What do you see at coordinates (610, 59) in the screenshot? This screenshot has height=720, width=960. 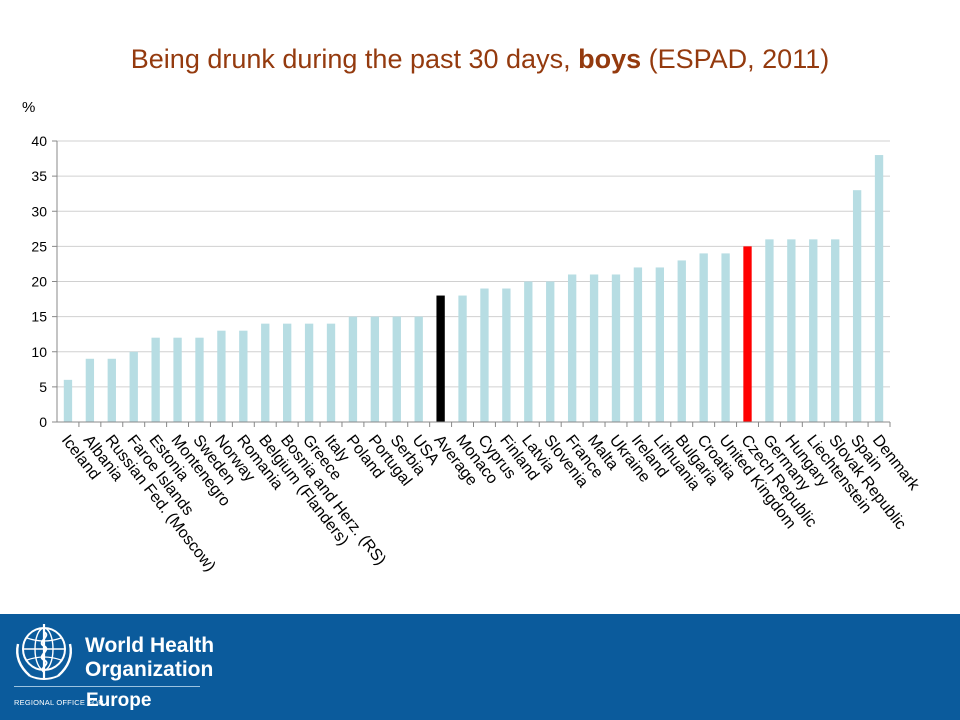 I see `title-bold: boys` at bounding box center [610, 59].